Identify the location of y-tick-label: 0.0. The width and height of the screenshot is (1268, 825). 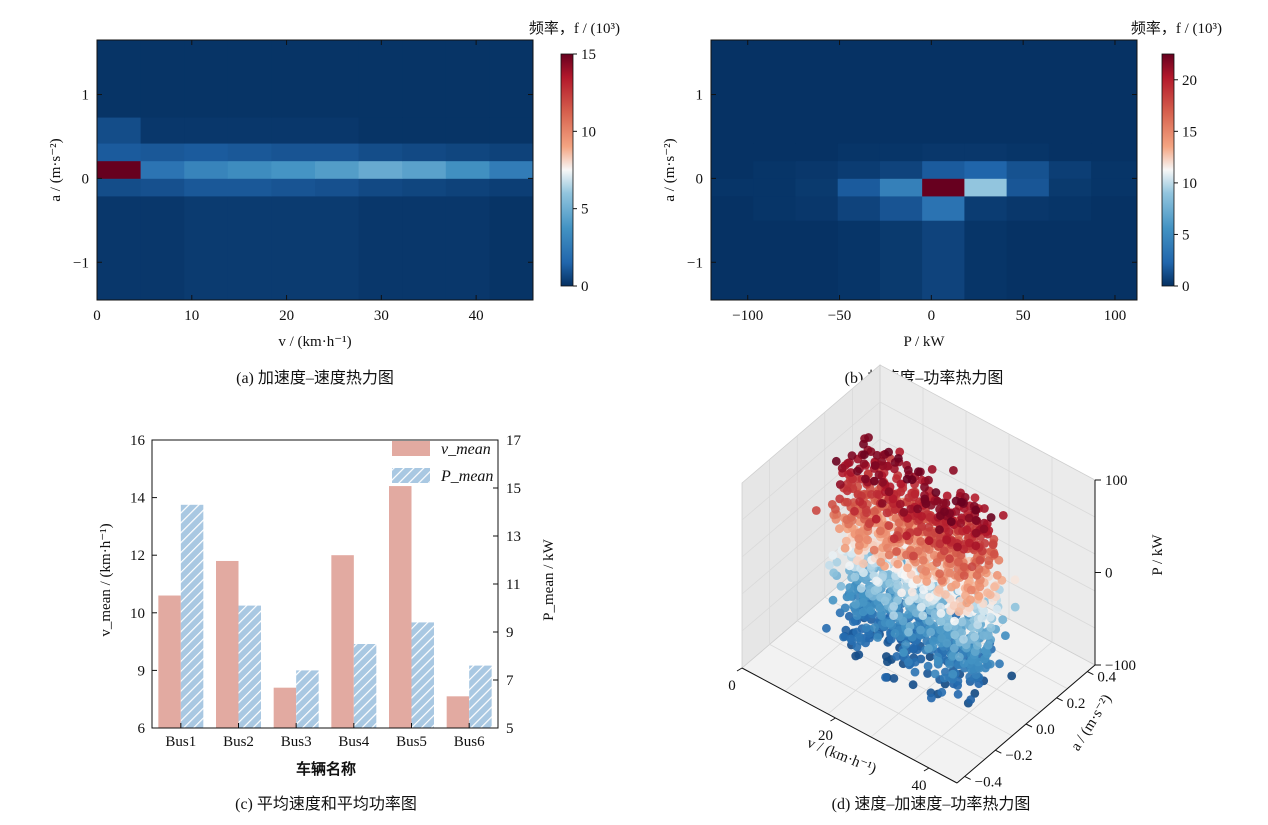
(1045, 730).